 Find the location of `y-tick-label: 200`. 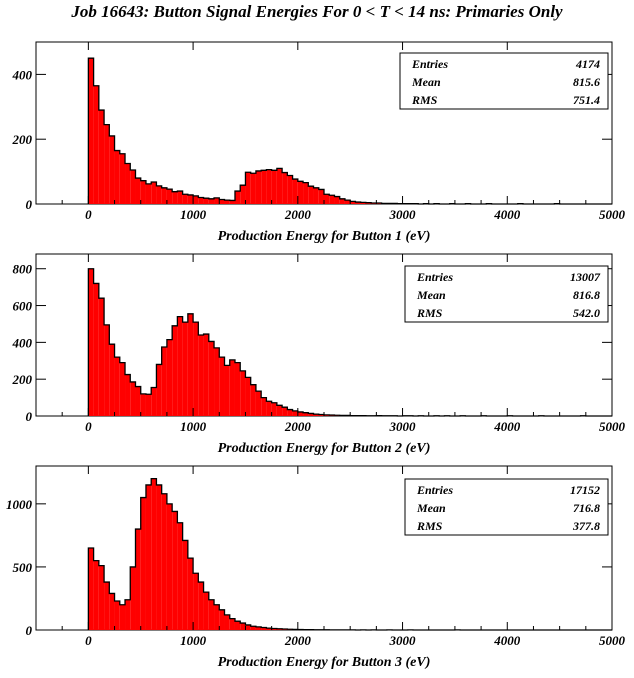

y-tick-label: 200 is located at coordinates (22, 379).